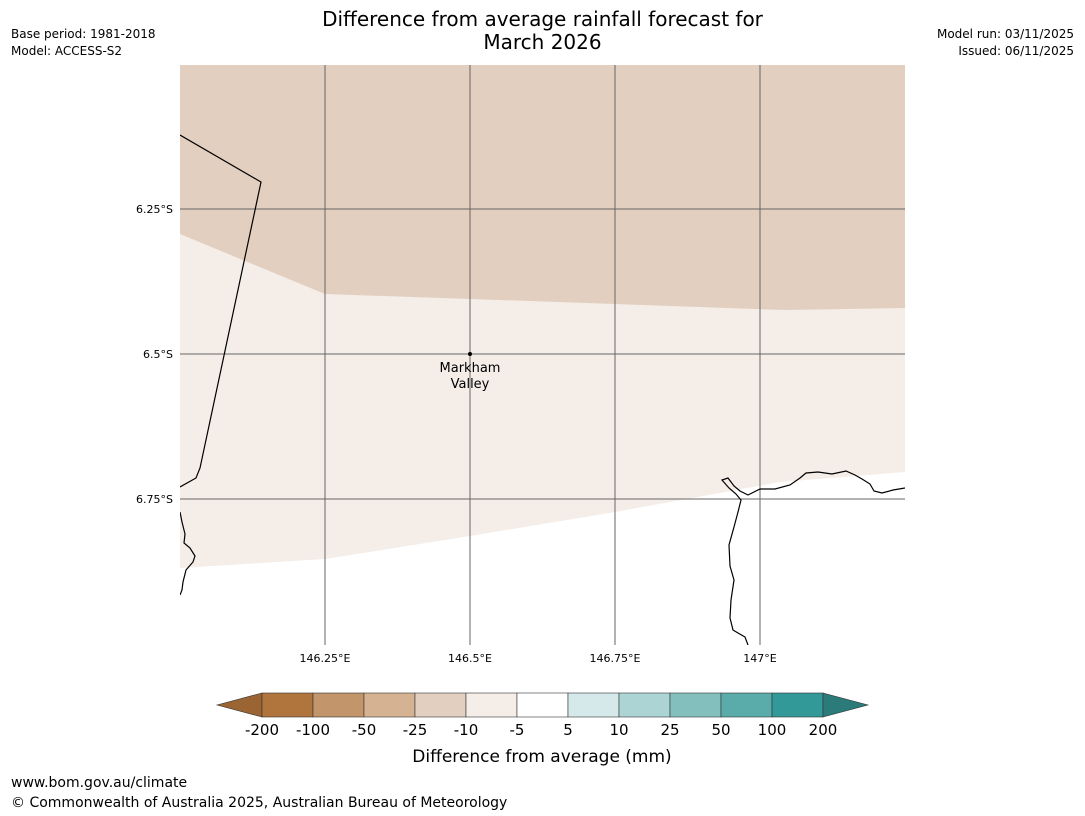 This screenshot has width=1085, height=816. Describe the element at coordinates (83, 34) in the screenshot. I see `base-period-label: Base period: 1981-2018` at that location.